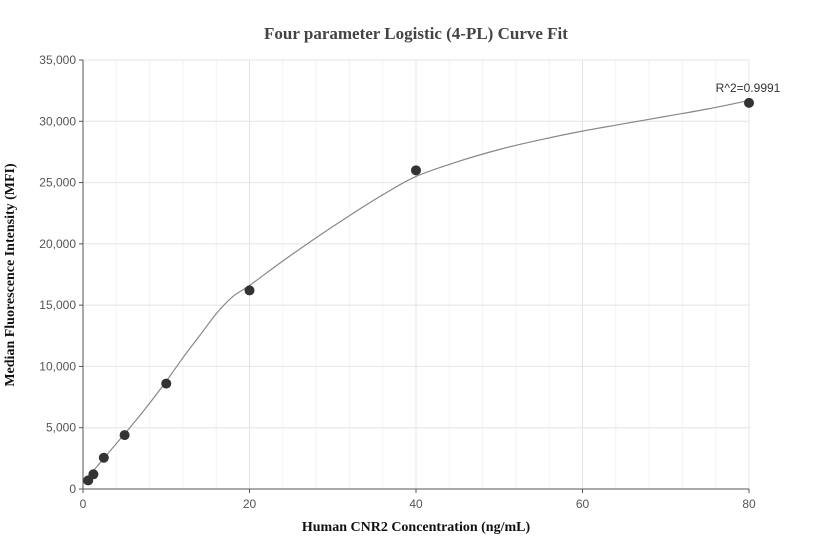 The image size is (832, 560). I want to click on y-tick-label: 15,000, so click(57, 305).